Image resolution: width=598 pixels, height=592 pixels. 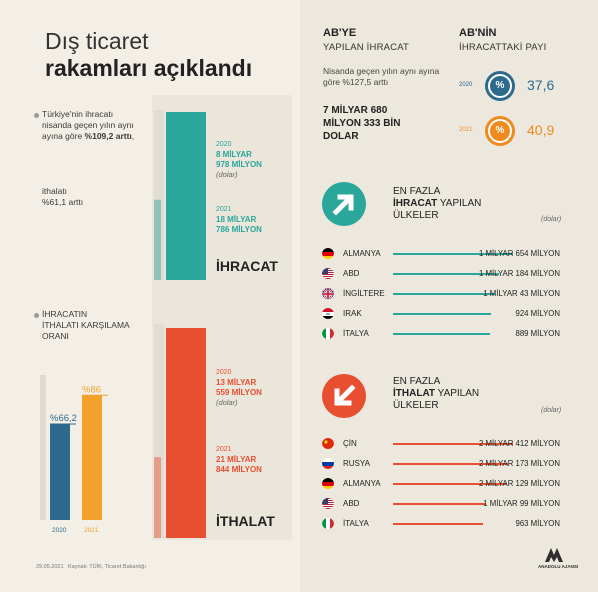 What do you see at coordinates (344, 204) in the screenshot?
I see `arrow-up-right-icon` at bounding box center [344, 204].